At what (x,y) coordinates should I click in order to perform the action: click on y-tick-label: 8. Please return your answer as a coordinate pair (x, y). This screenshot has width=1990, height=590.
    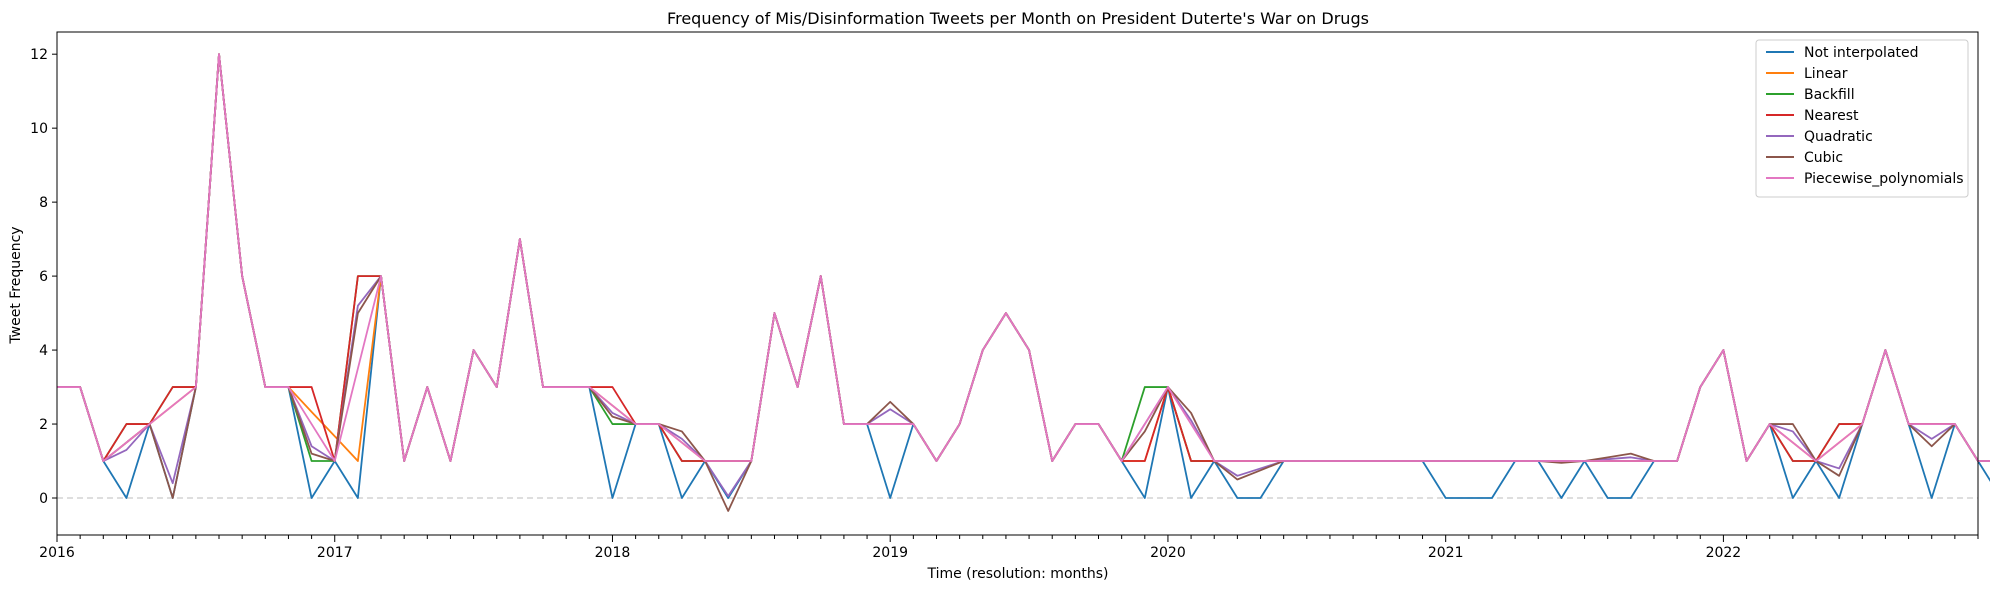
    Looking at the image, I should click on (43, 203).